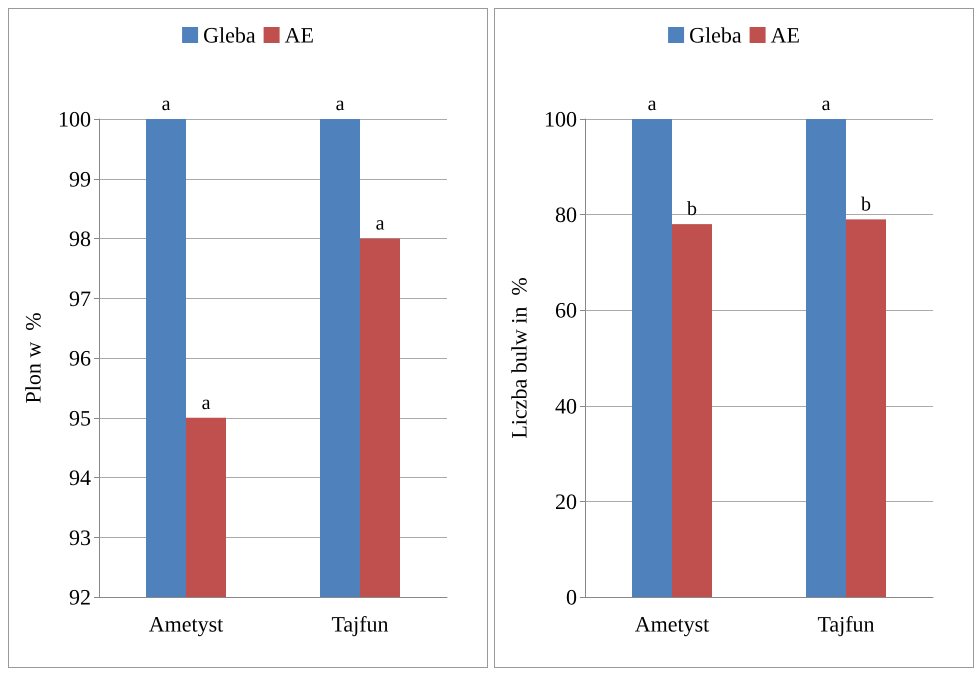 This screenshot has height=679, width=977. What do you see at coordinates (80, 179) in the screenshot?
I see `y-tick-label: 99` at bounding box center [80, 179].